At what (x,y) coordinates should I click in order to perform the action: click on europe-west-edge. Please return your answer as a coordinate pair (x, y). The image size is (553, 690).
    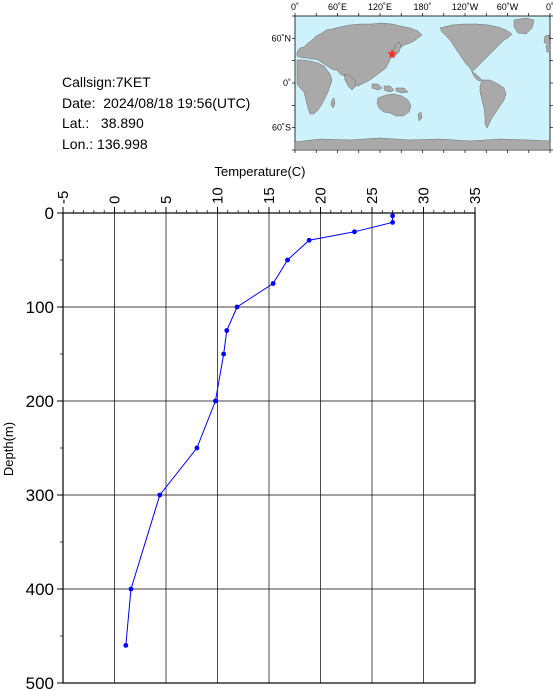
    Looking at the image, I should click on (548, 48).